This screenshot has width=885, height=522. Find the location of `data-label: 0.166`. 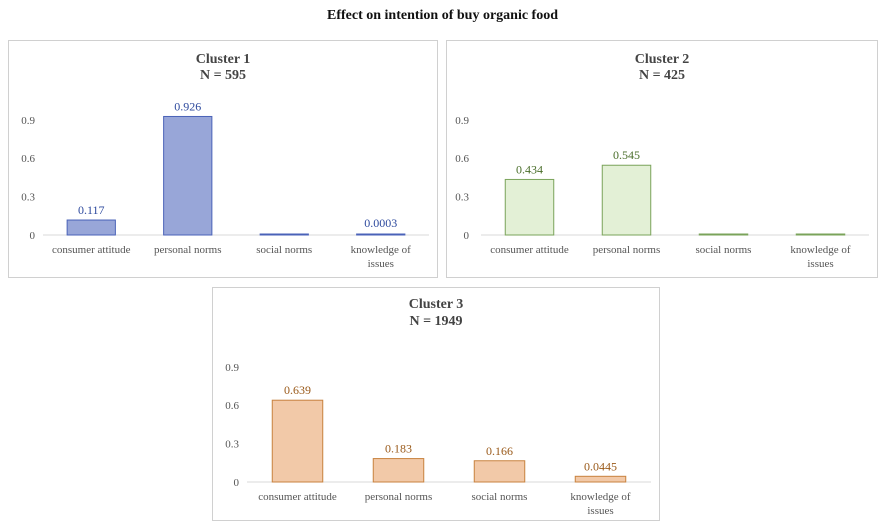

data-label: 0.166 is located at coordinates (499, 451).